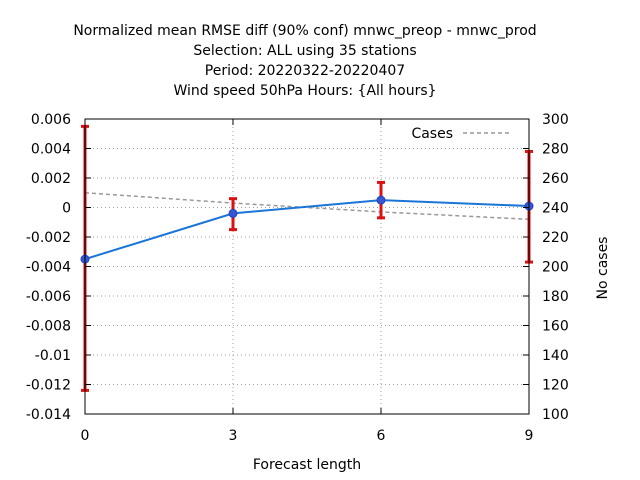  Describe the element at coordinates (529, 436) in the screenshot. I see `x-tick-label: 9` at that location.